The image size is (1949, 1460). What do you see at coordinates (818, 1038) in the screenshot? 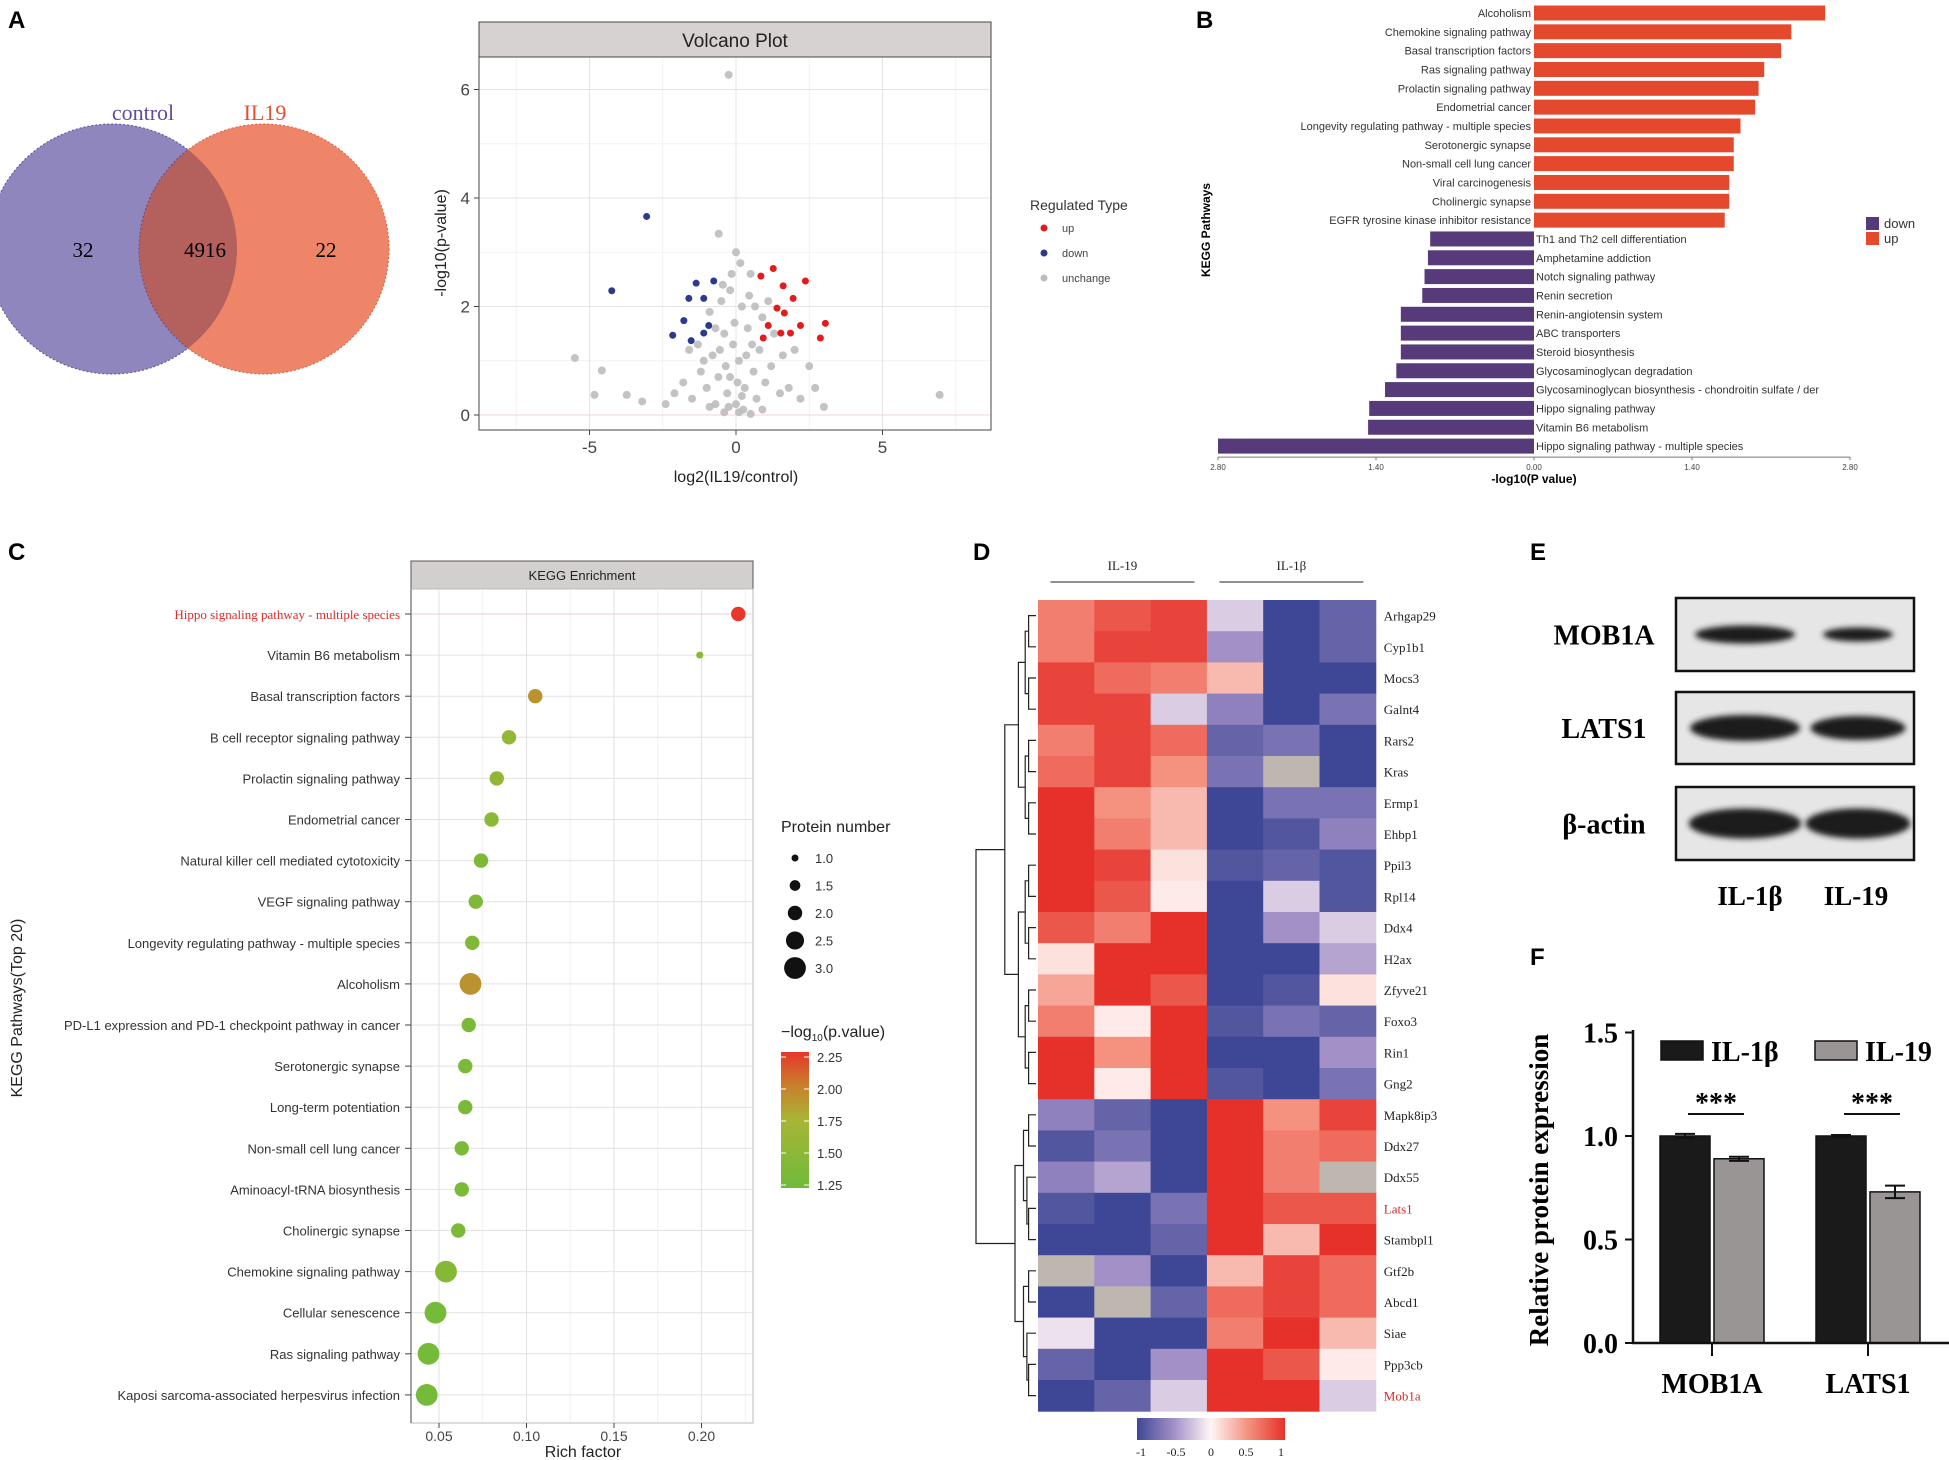
I see `color-legend-title-sub: 10` at bounding box center [818, 1038].